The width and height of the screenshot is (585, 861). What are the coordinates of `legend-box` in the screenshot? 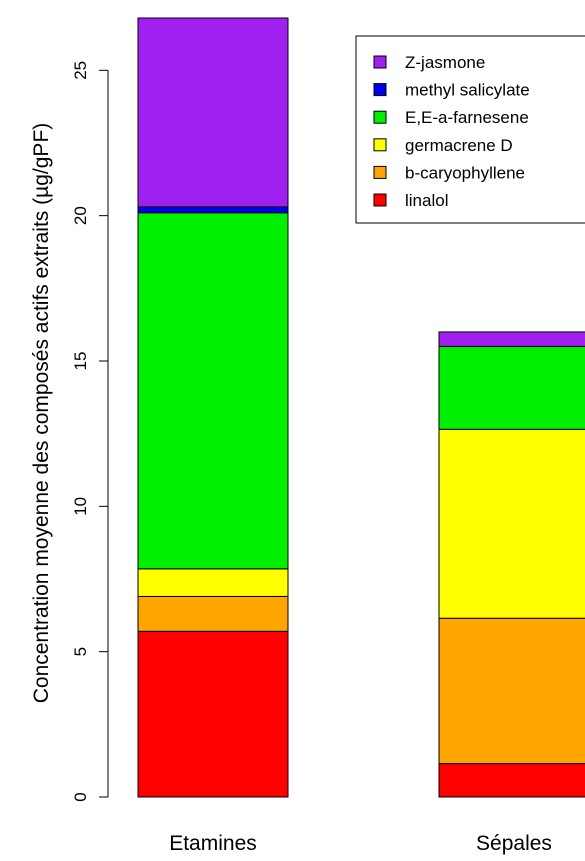 It's located at (470, 129).